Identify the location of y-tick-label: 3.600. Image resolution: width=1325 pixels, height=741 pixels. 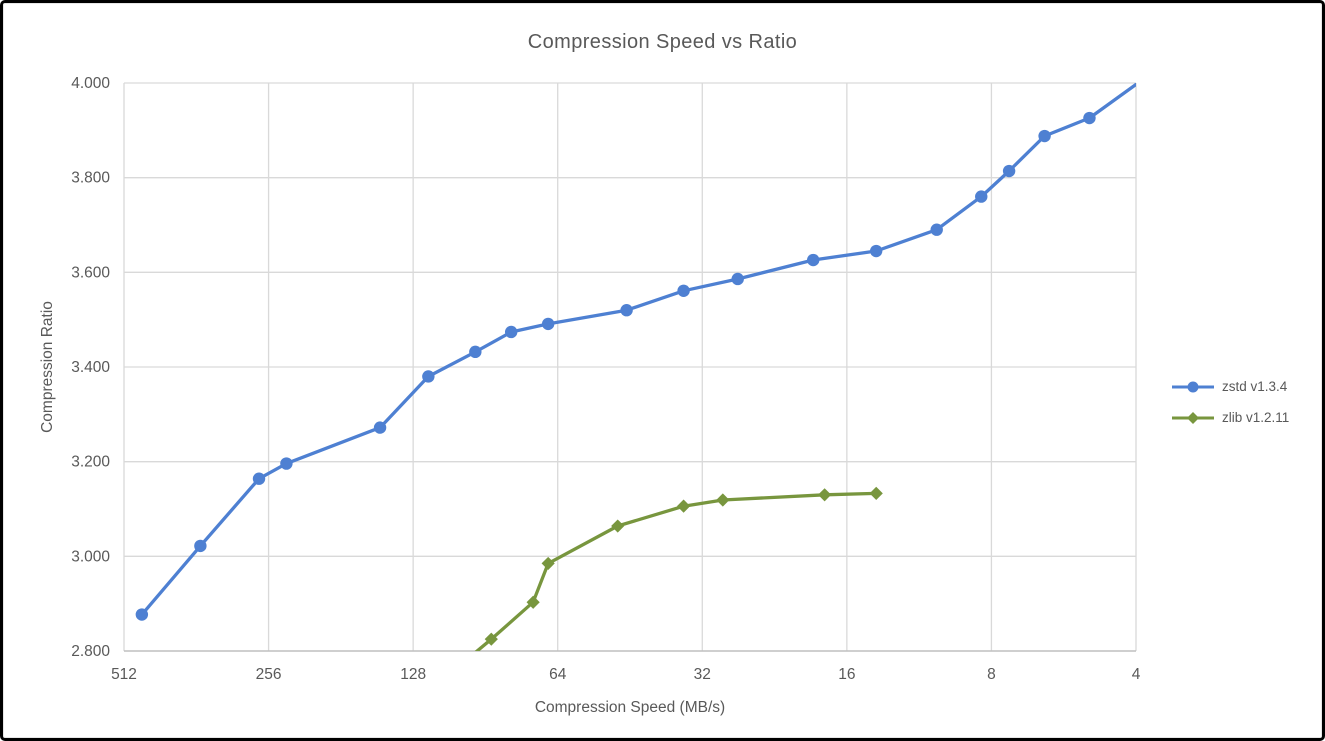
(90, 272).